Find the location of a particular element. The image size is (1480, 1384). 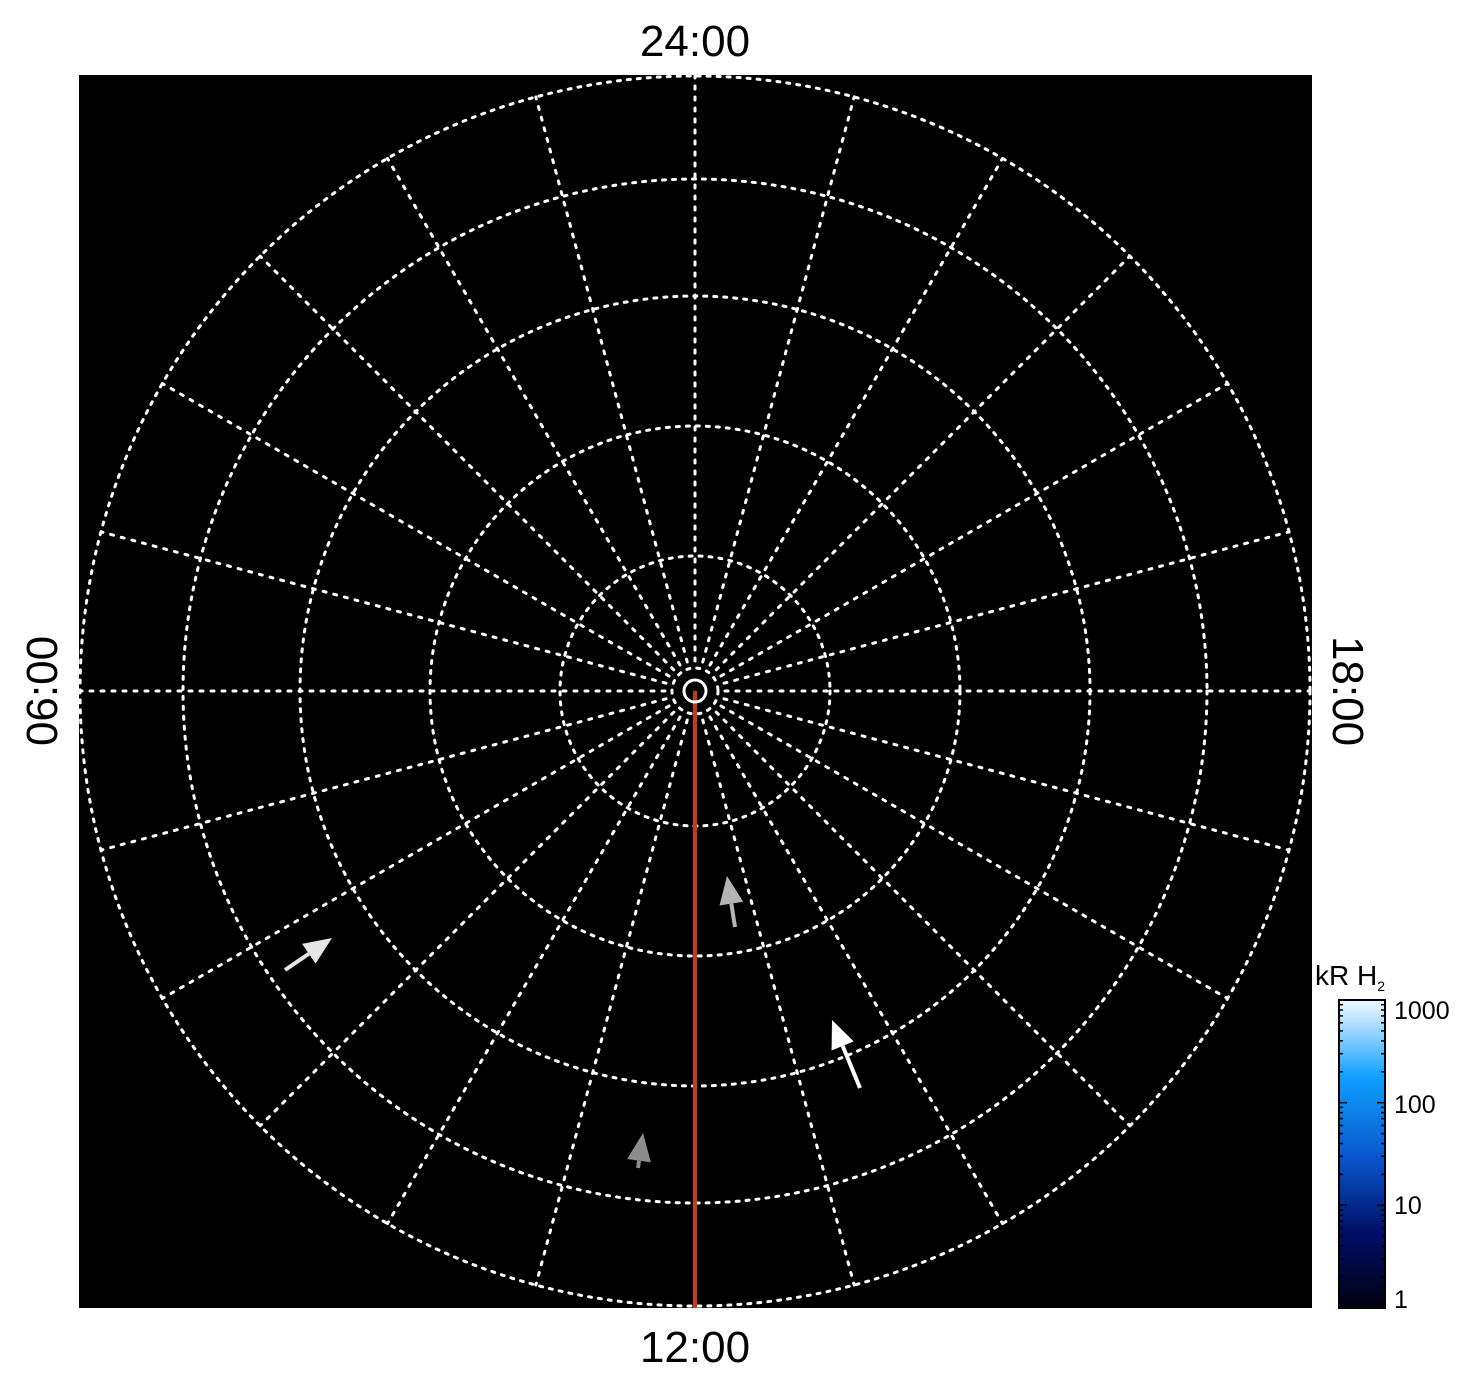

colorbar-tick-label: 1000 is located at coordinates (1422, 1011).